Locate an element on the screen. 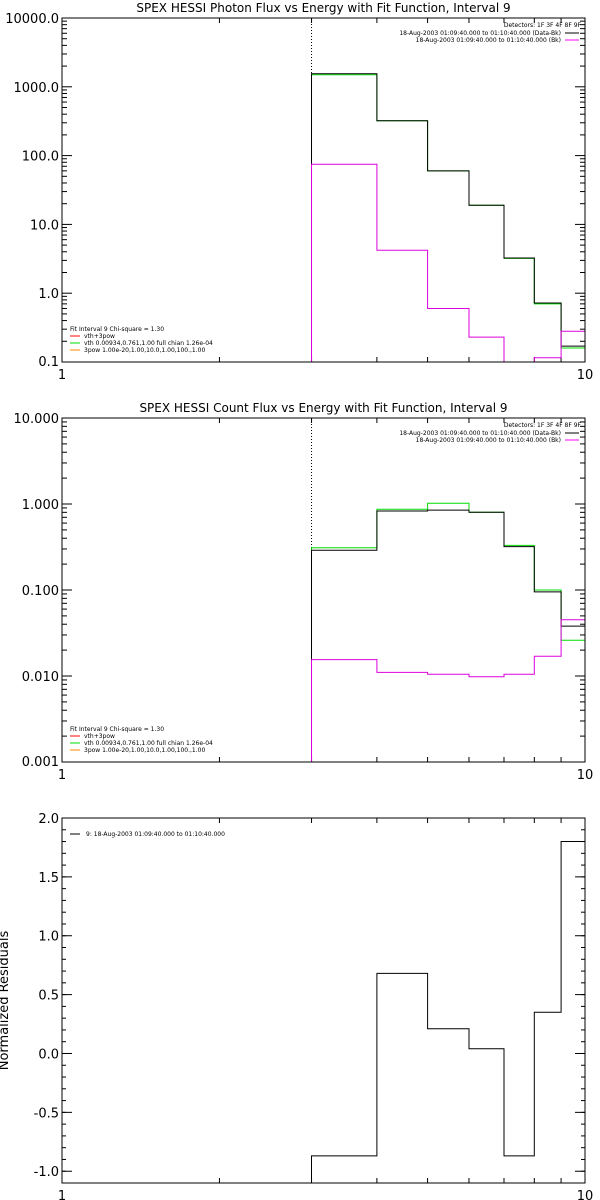 This screenshot has height=1200, width=600. y-tick-label: 10000.0 is located at coordinates (32, 19).